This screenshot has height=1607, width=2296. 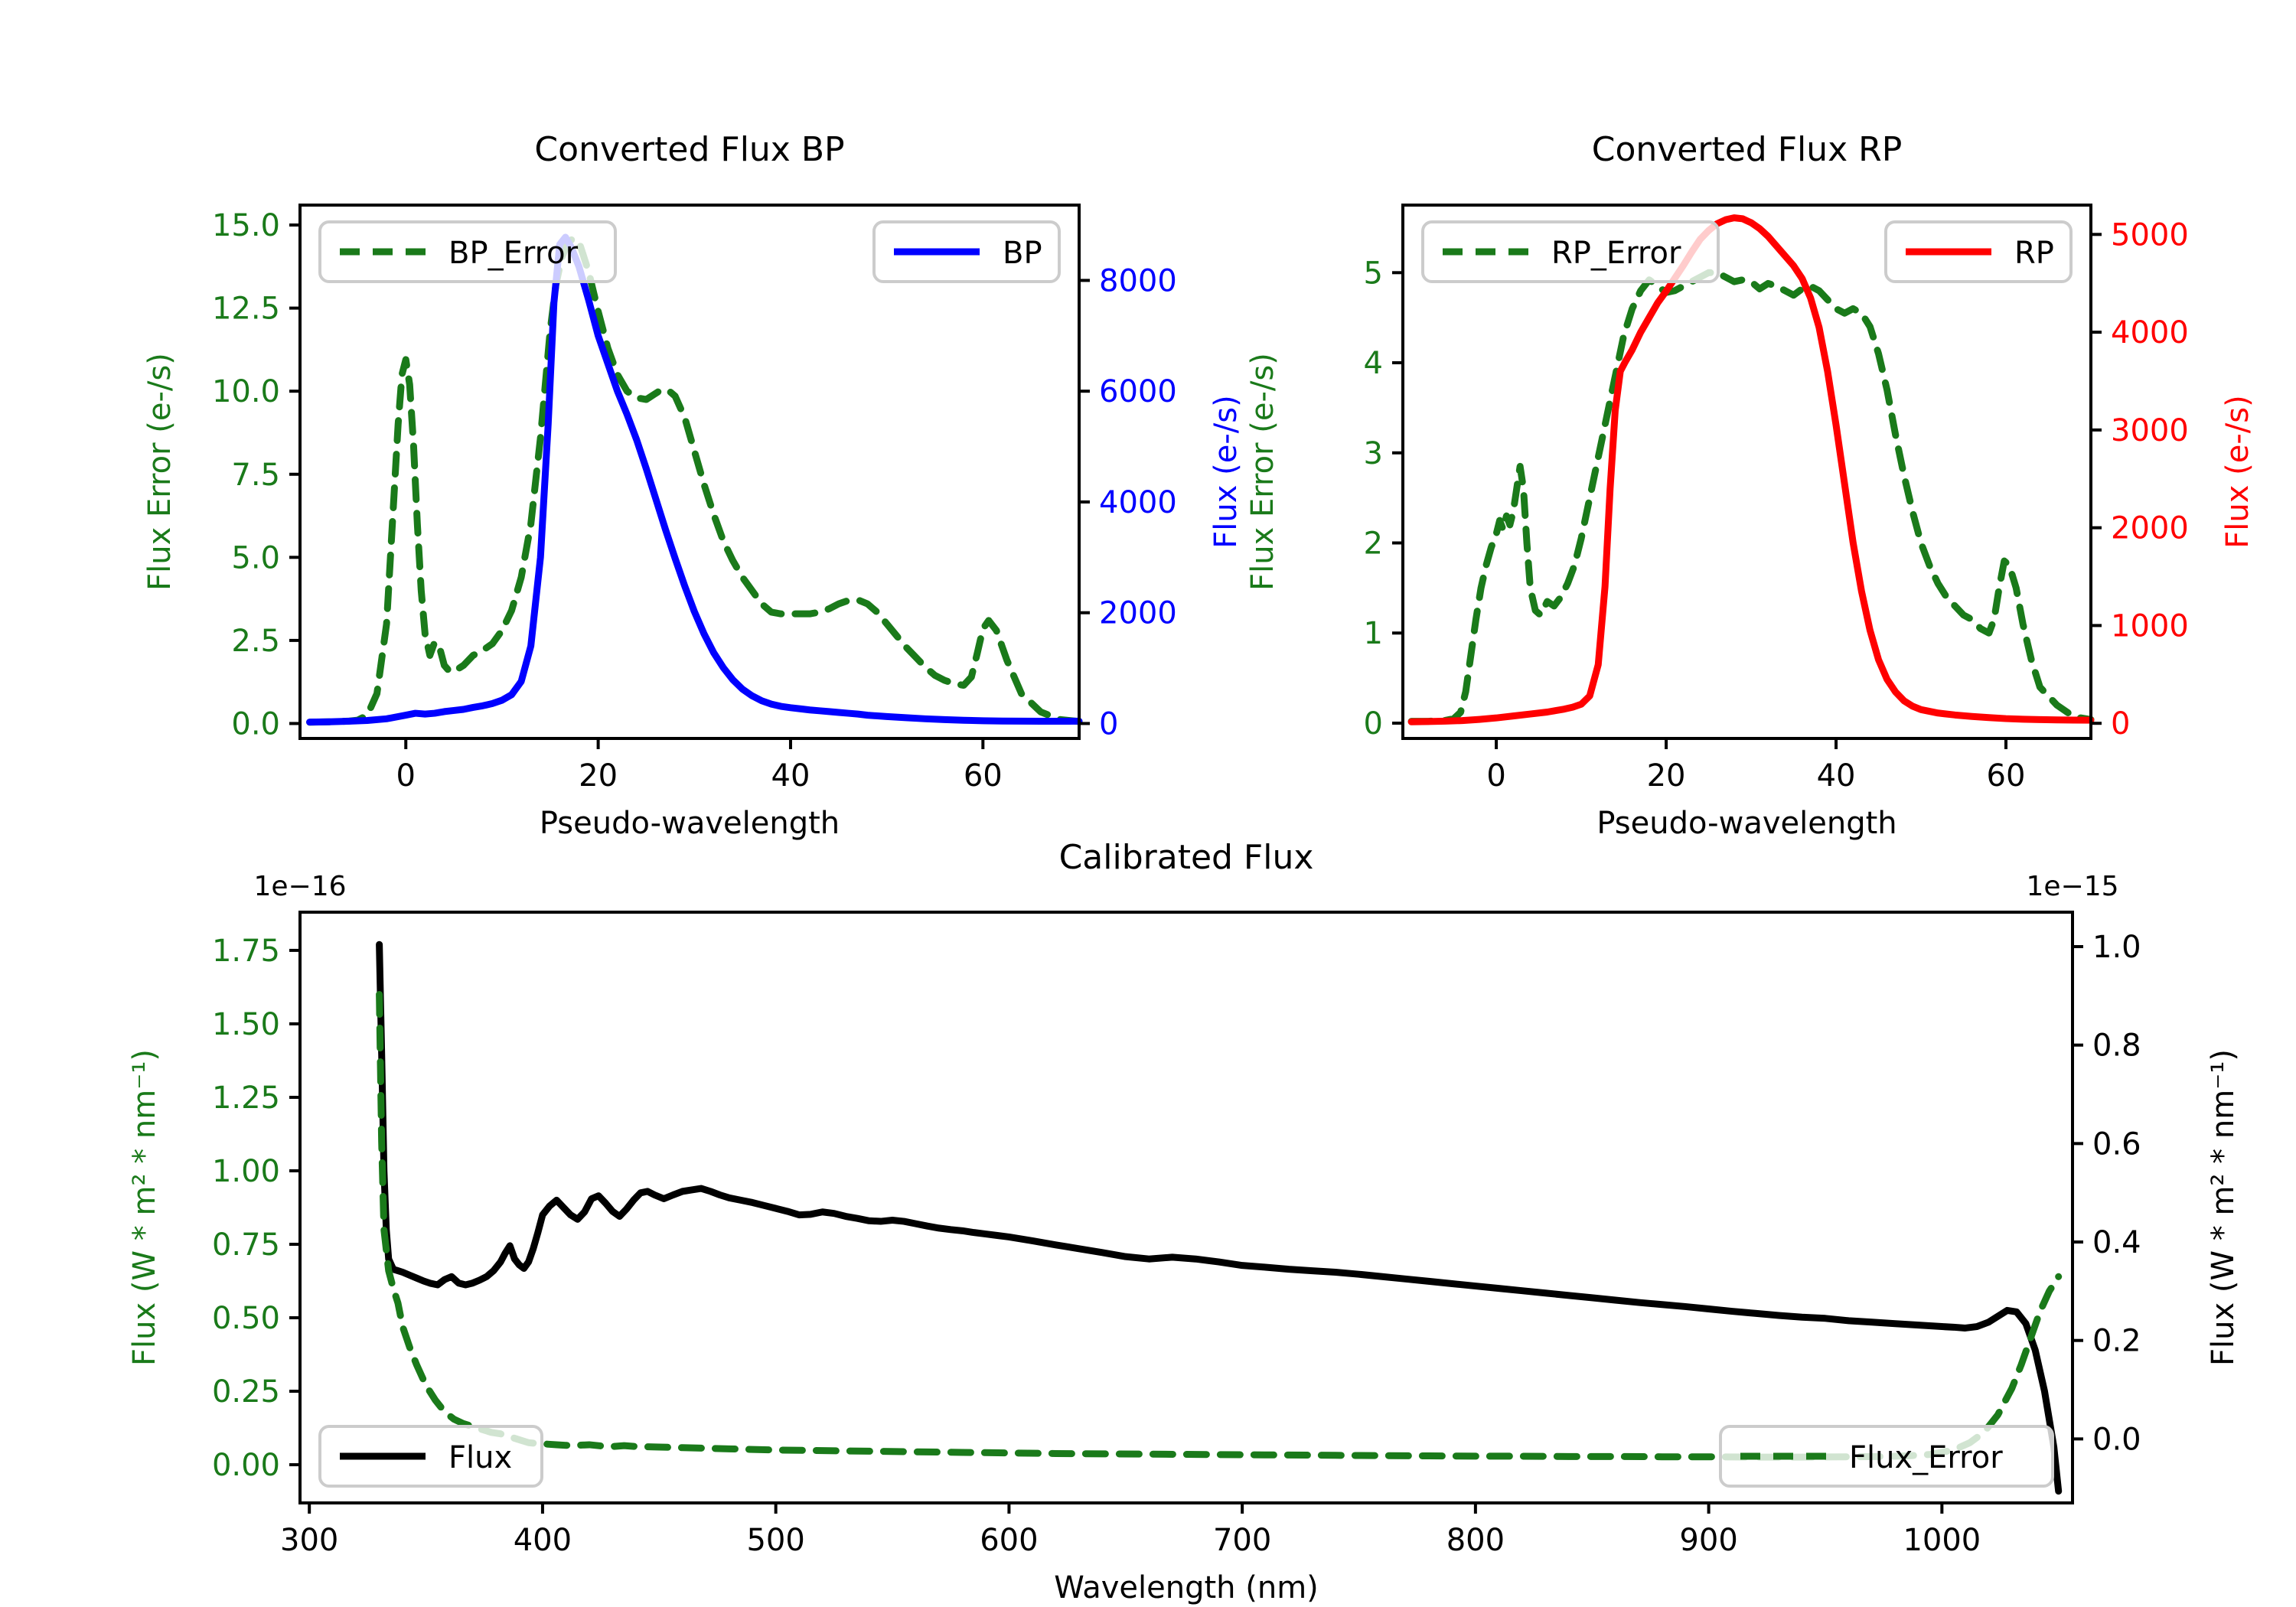 I want to click on y-tick-label: 5, so click(x=1373, y=273).